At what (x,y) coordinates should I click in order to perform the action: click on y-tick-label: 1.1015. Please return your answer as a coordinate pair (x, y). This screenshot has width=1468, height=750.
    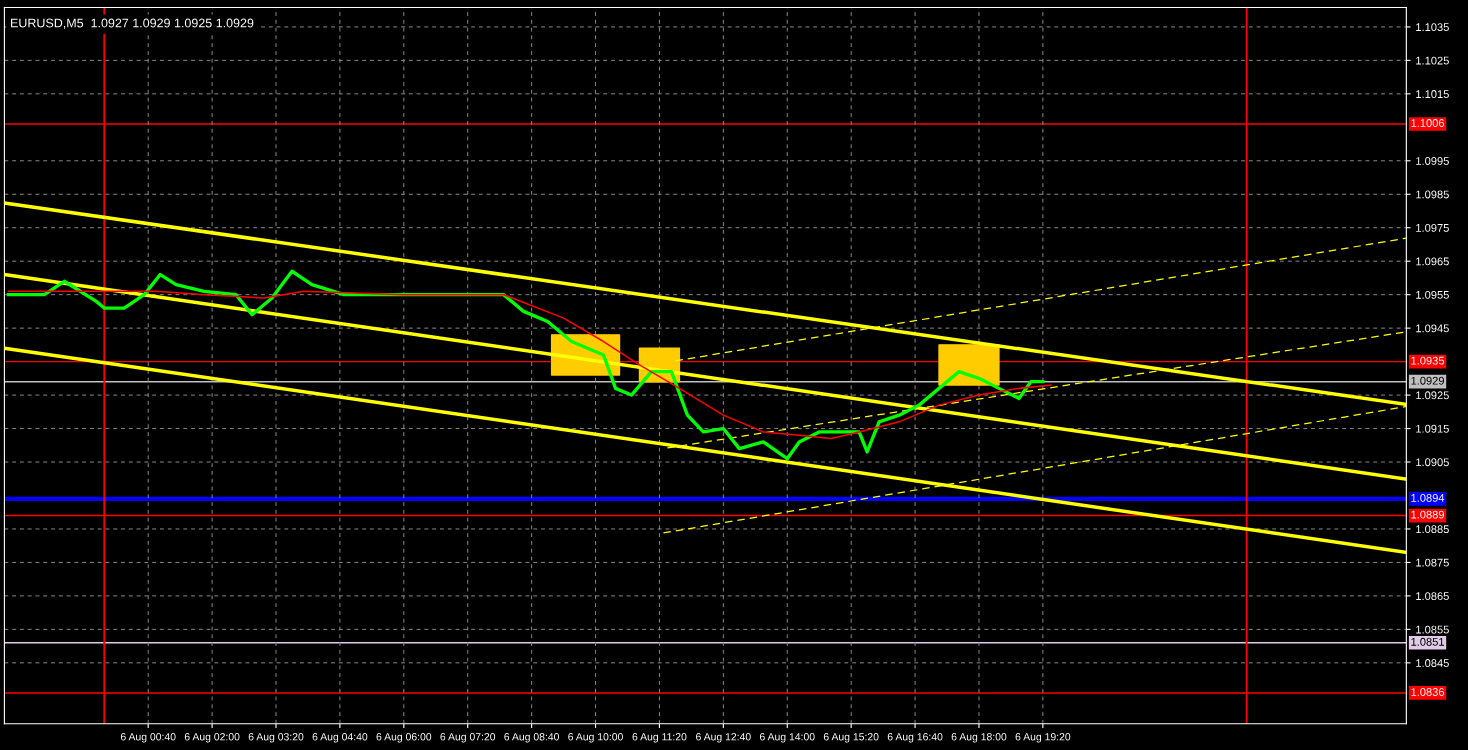
    Looking at the image, I should click on (1432, 94).